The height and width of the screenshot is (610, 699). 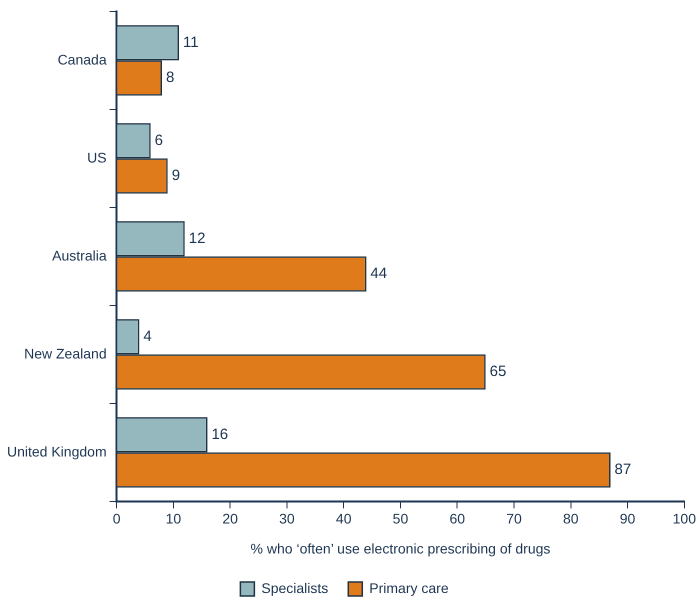 What do you see at coordinates (197, 238) in the screenshot?
I see `data-label: 12` at bounding box center [197, 238].